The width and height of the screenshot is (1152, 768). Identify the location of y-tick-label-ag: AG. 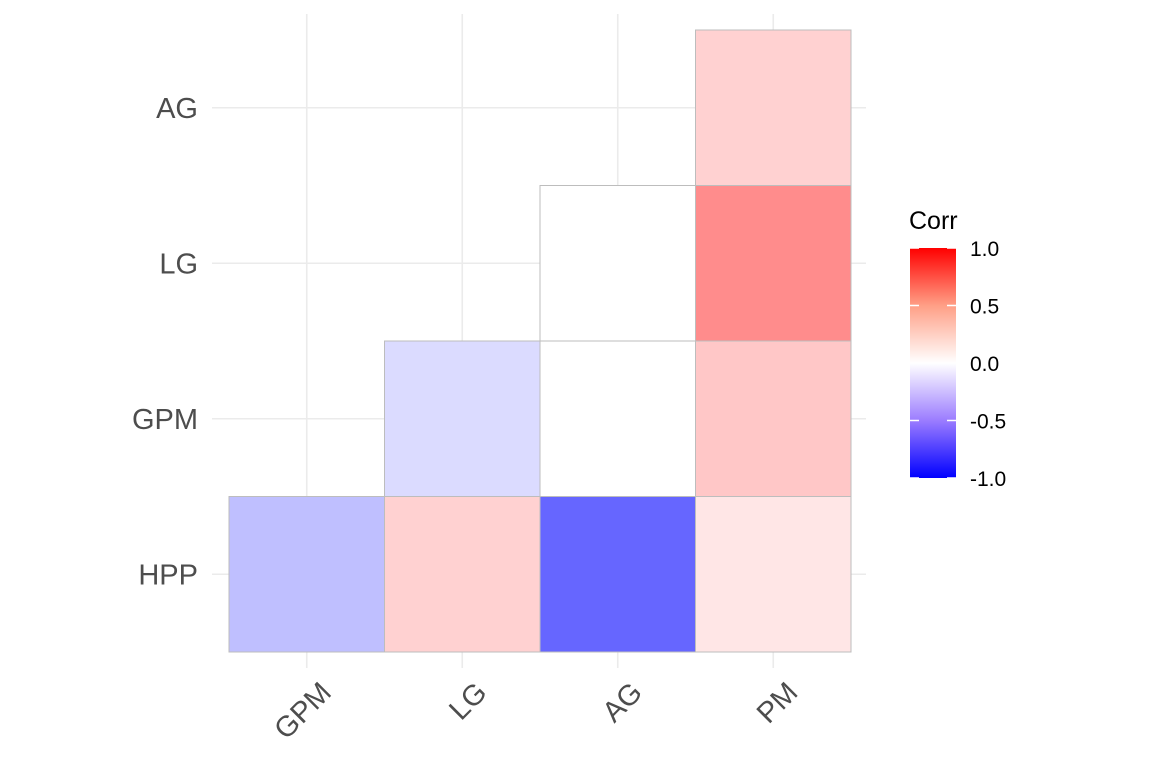
(177, 109).